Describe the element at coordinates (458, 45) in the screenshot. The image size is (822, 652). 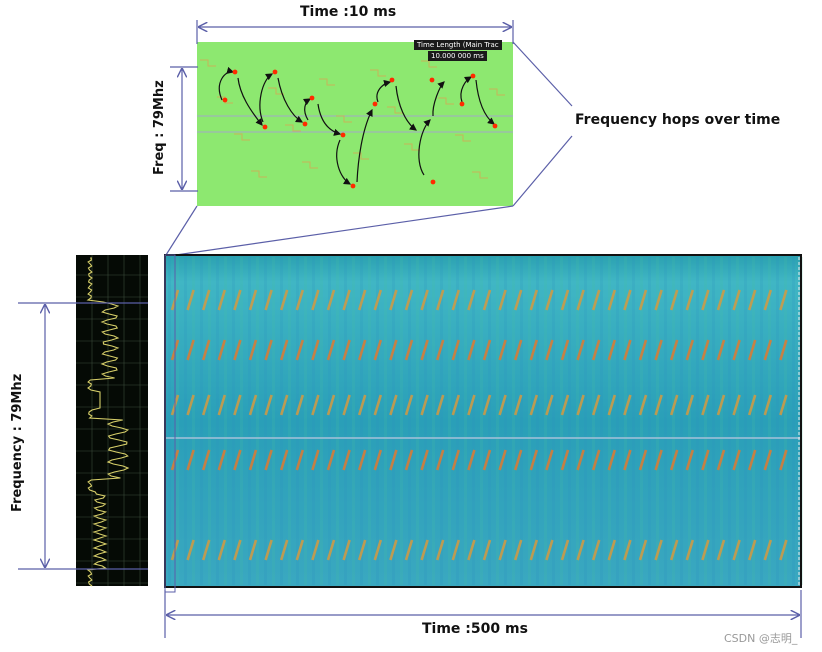
I see `badge-title: Time Length (Main Trac` at that location.